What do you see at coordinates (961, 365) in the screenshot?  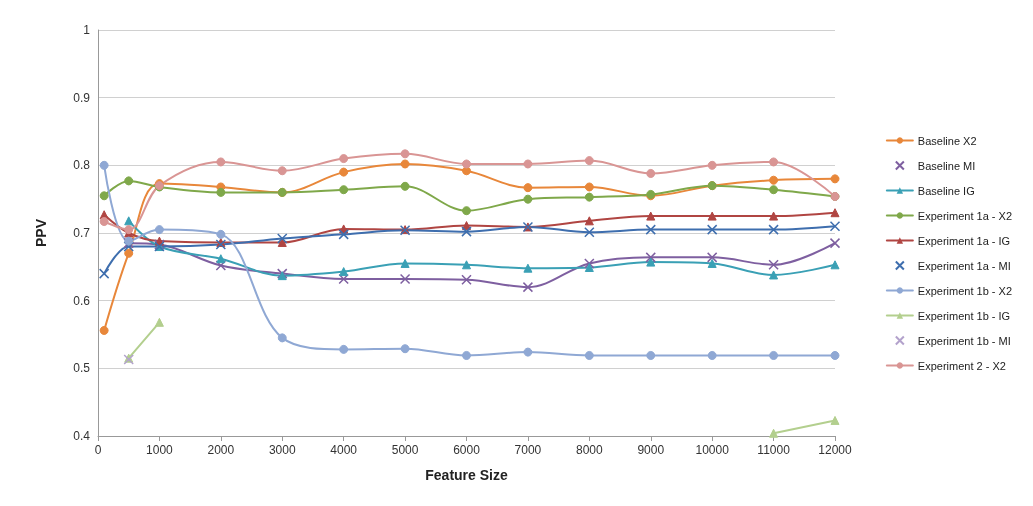 I see `legend-label: Experiment 2 - X2` at bounding box center [961, 365].